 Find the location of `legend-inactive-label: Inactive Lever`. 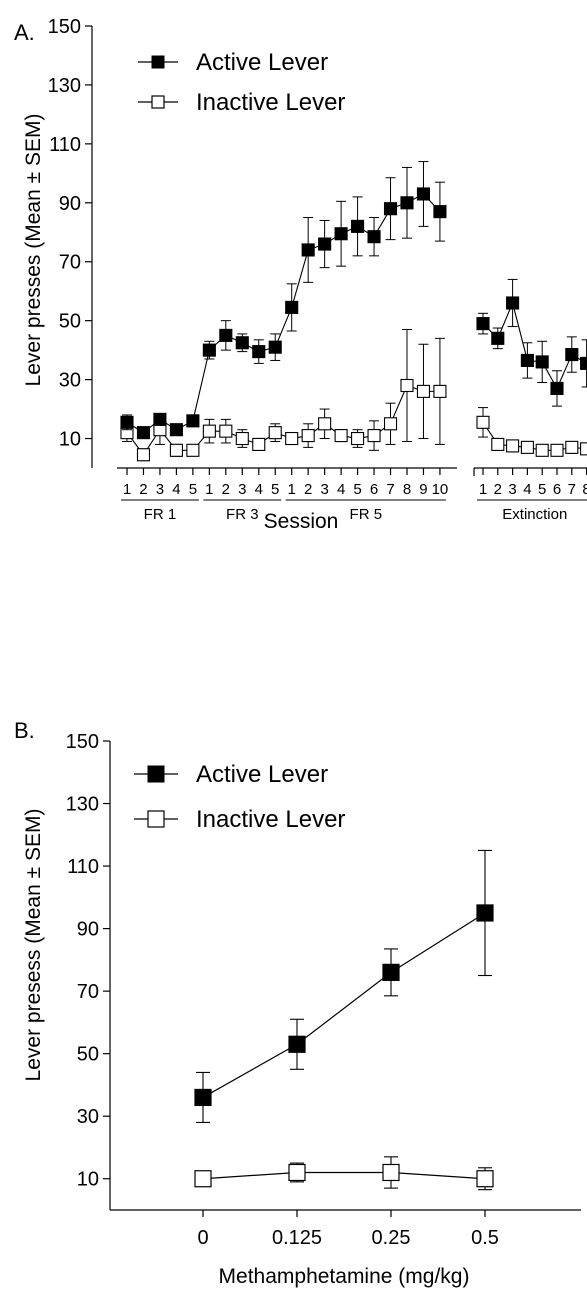

legend-inactive-label: Inactive Lever is located at coordinates (270, 819).